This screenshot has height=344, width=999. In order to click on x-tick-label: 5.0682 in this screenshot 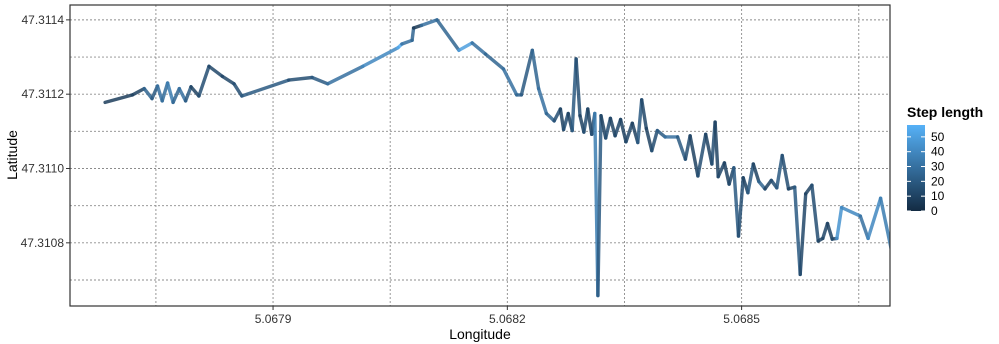, I will do `click(507, 319)`.